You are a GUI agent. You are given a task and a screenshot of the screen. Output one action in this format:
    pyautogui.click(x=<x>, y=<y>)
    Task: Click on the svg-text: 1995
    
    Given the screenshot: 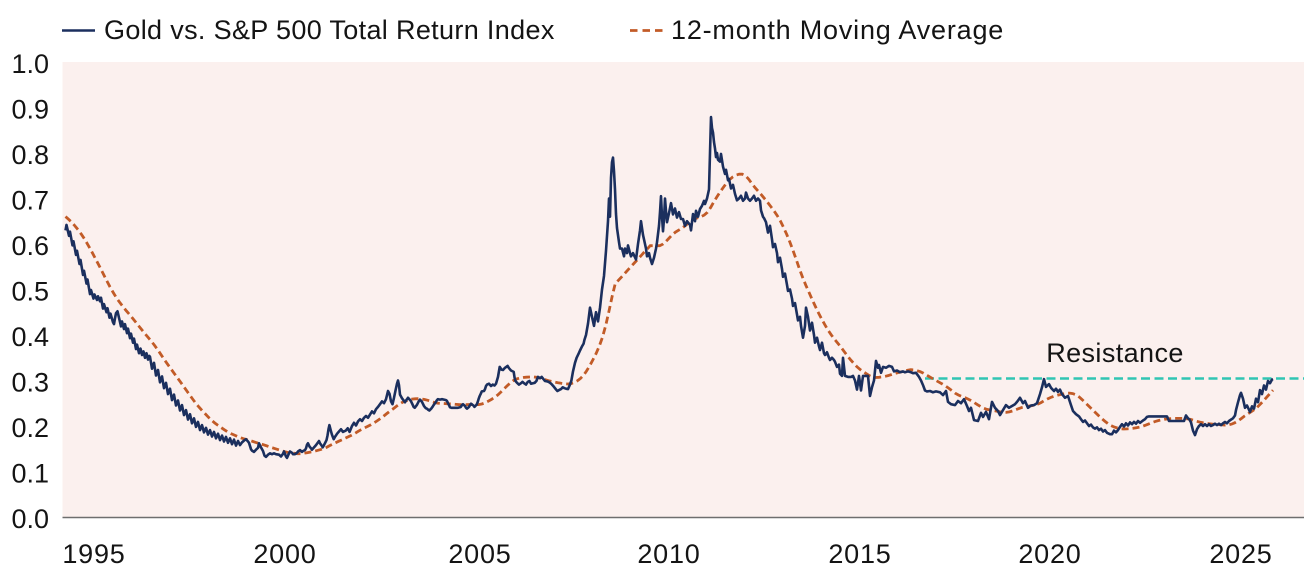 What is the action you would take?
    pyautogui.click(x=93, y=554)
    